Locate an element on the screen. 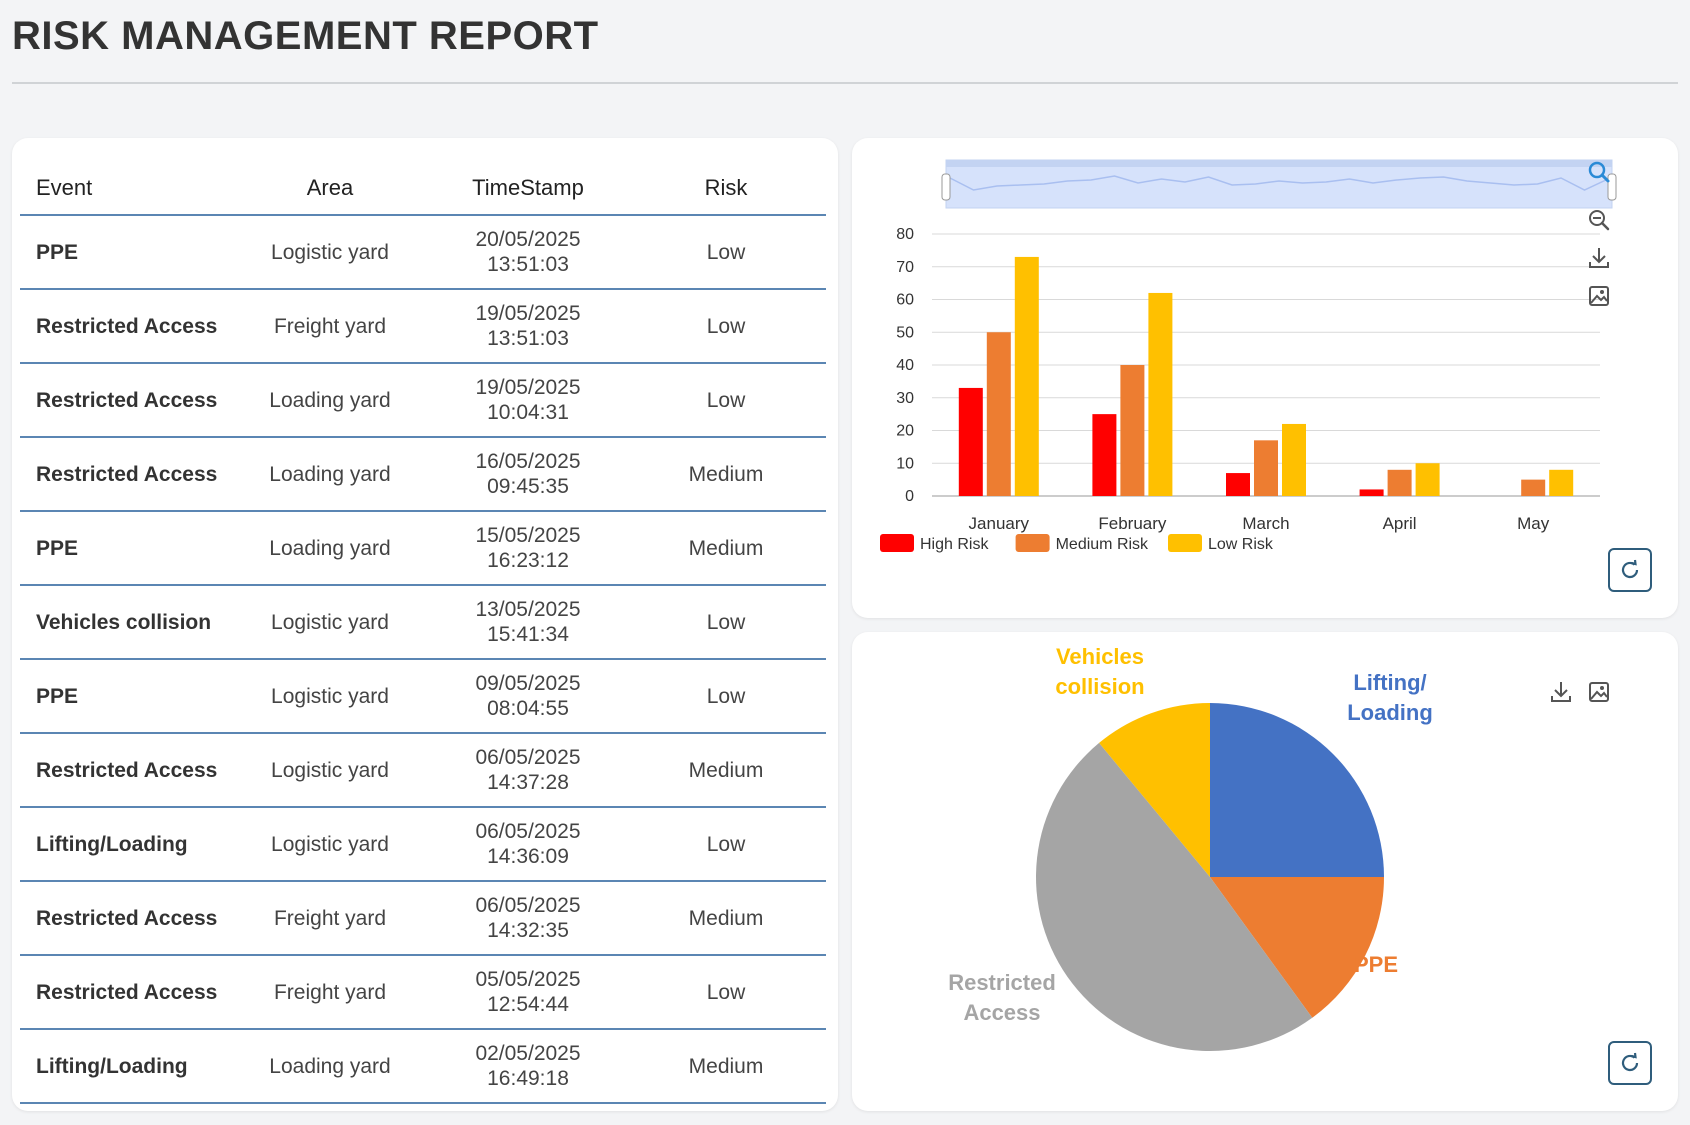 Image resolution: width=1690 pixels, height=1125 pixels. pie-slice-restricted-access is located at coordinates (1174, 896).